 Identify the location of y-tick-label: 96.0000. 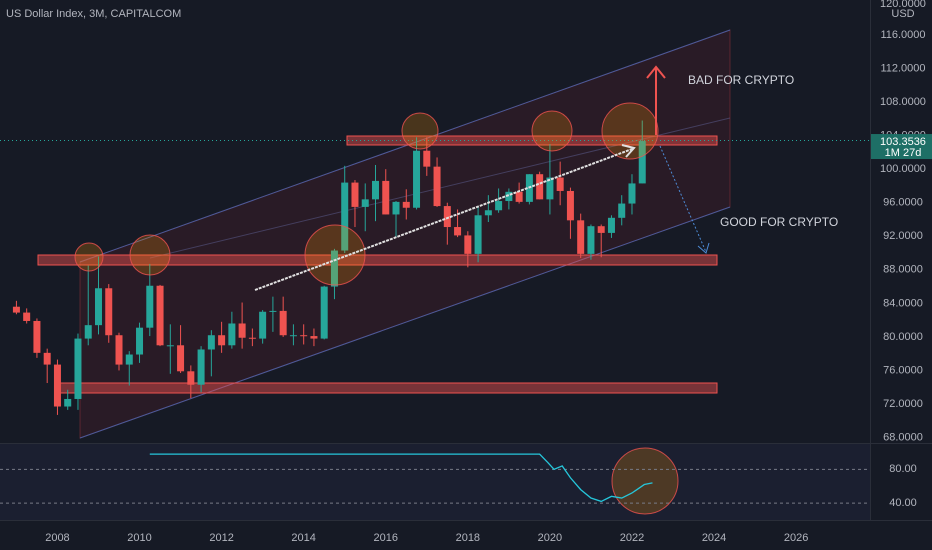
(903, 203).